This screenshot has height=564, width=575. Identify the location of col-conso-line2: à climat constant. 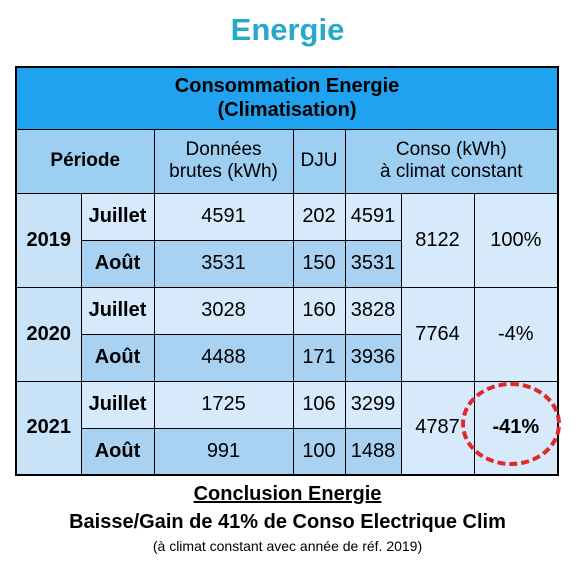
(451, 171).